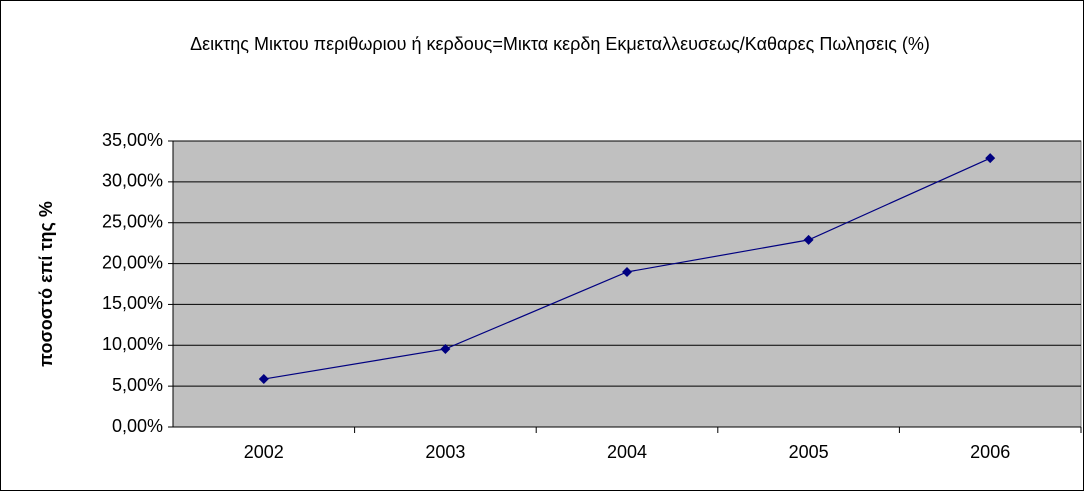  I want to click on y-tick-label: 35,00%, so click(132, 140).